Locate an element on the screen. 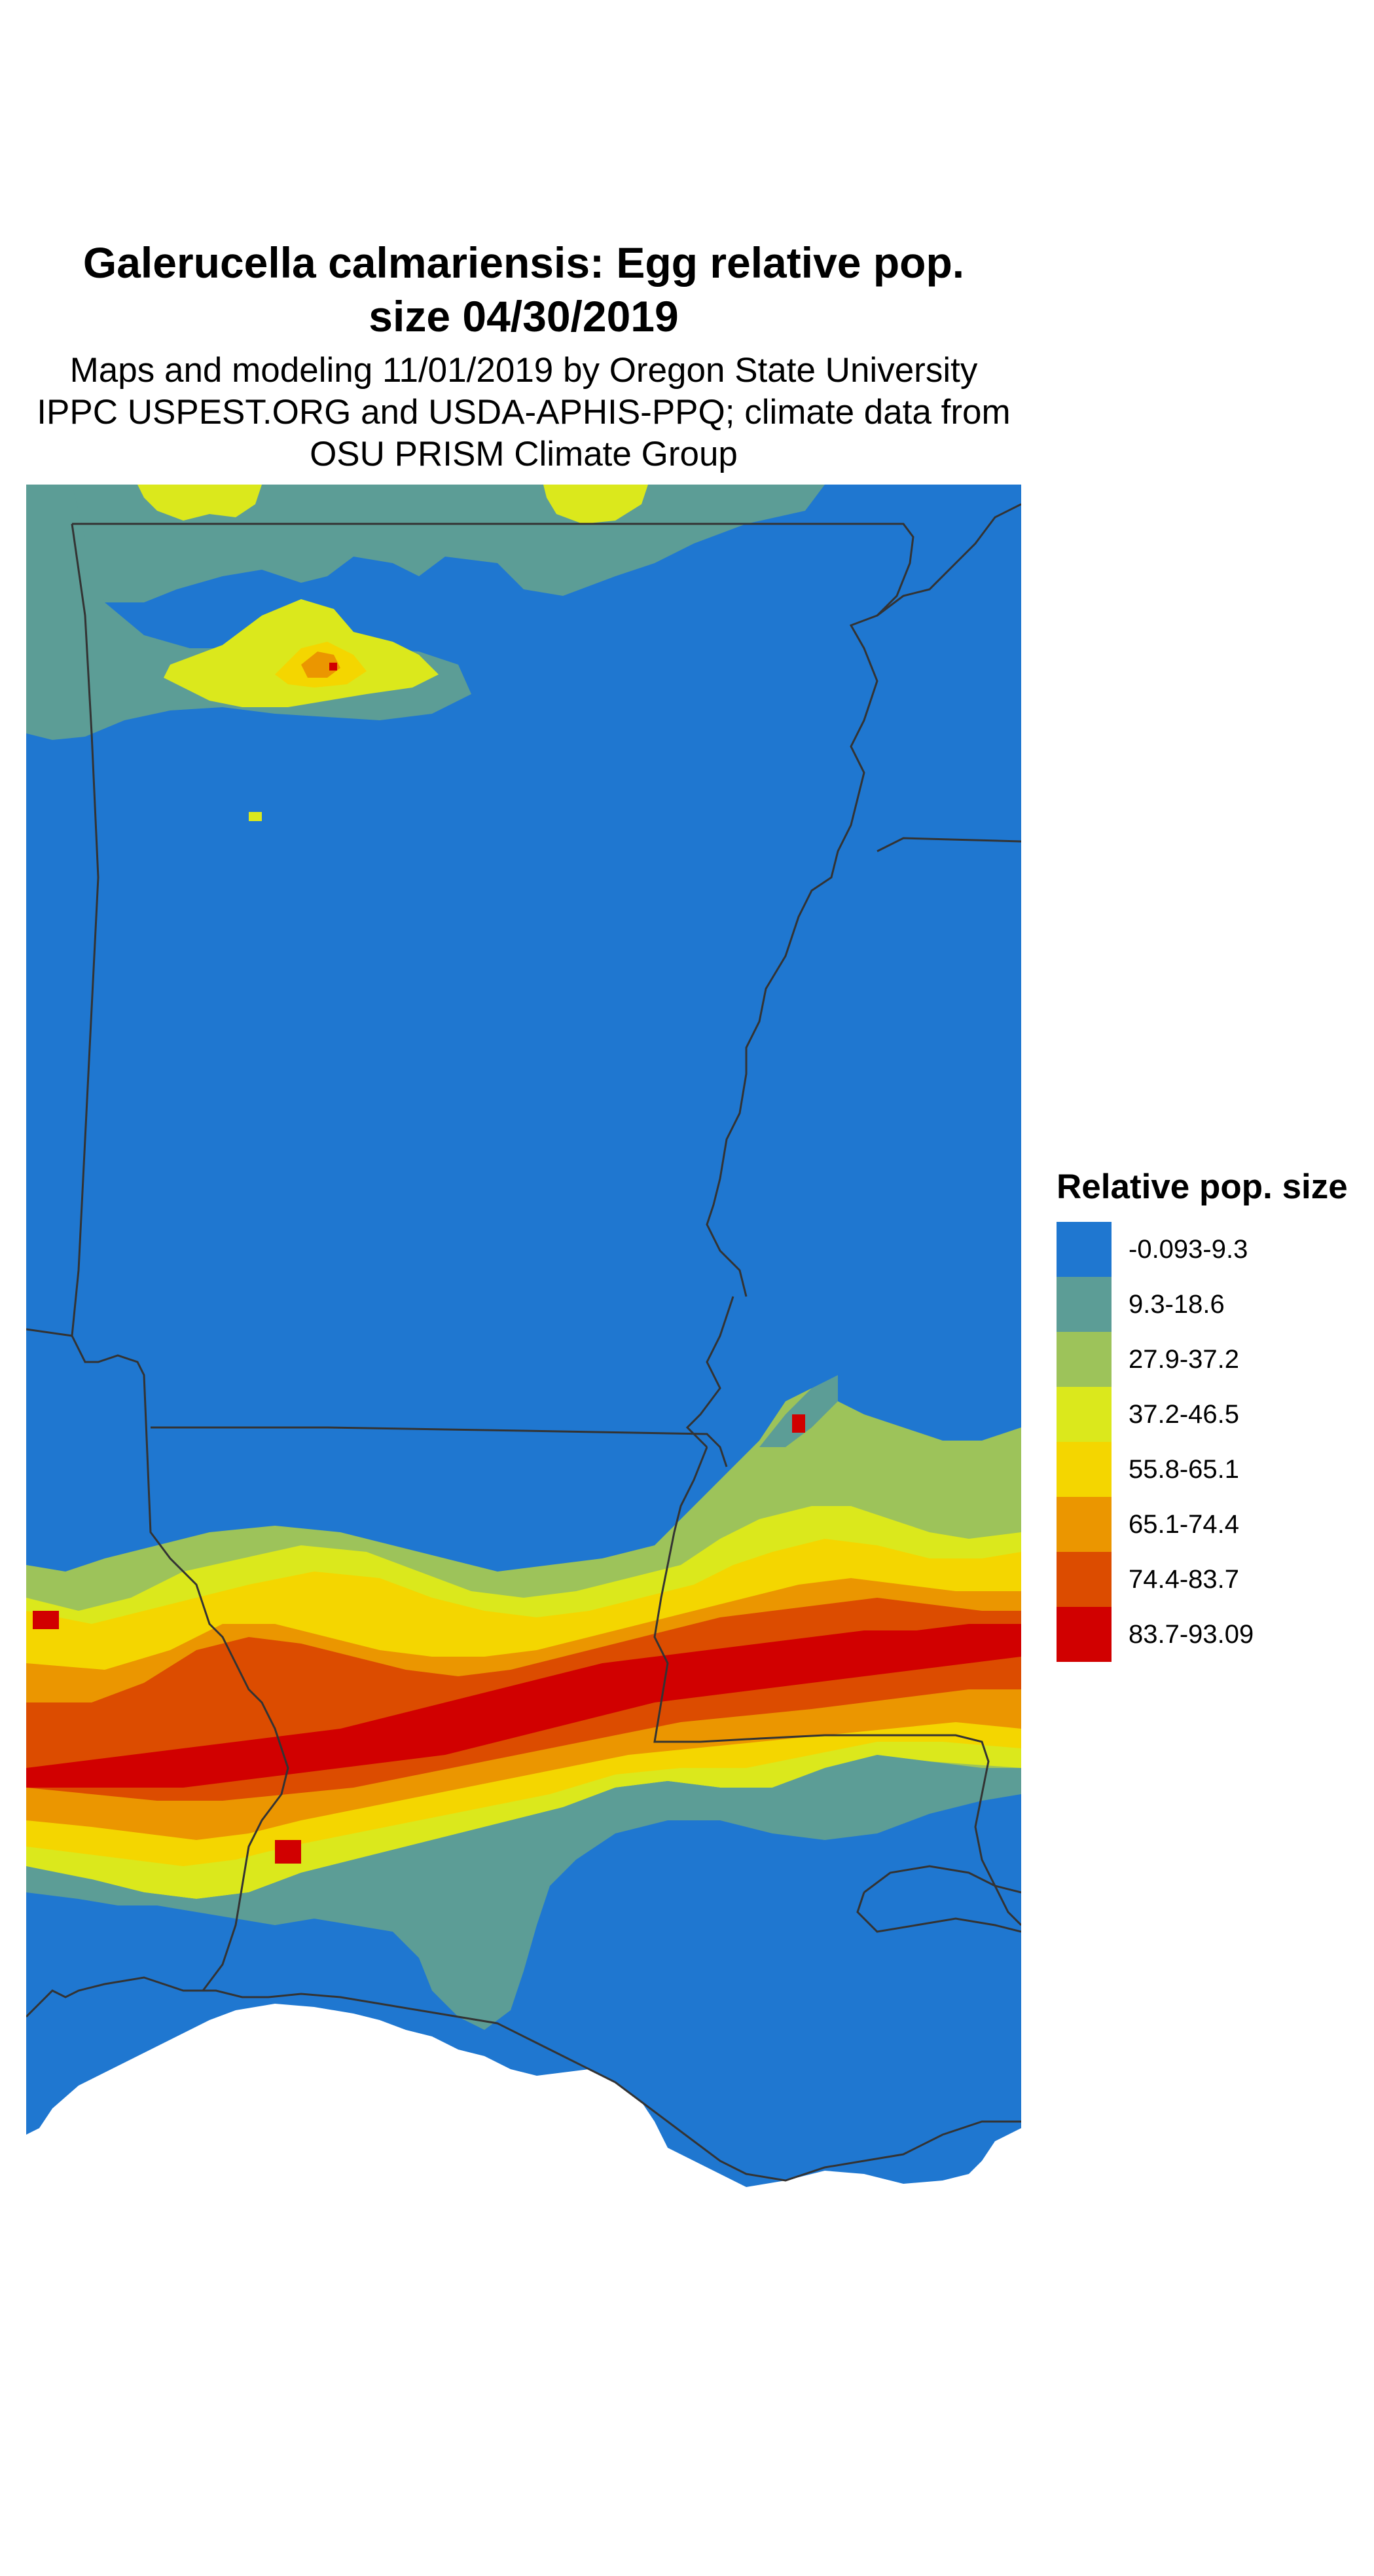  legend-label: 65.1-74.4 is located at coordinates (1184, 1524).